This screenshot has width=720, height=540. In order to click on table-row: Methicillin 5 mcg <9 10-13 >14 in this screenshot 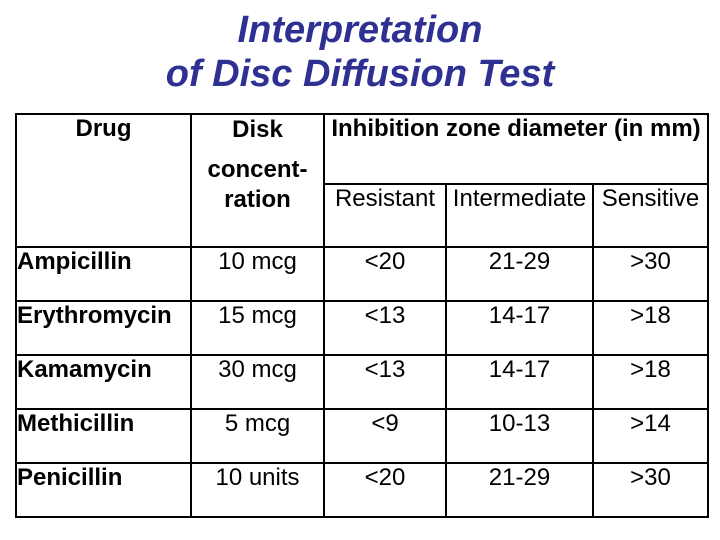, I will do `click(362, 436)`.